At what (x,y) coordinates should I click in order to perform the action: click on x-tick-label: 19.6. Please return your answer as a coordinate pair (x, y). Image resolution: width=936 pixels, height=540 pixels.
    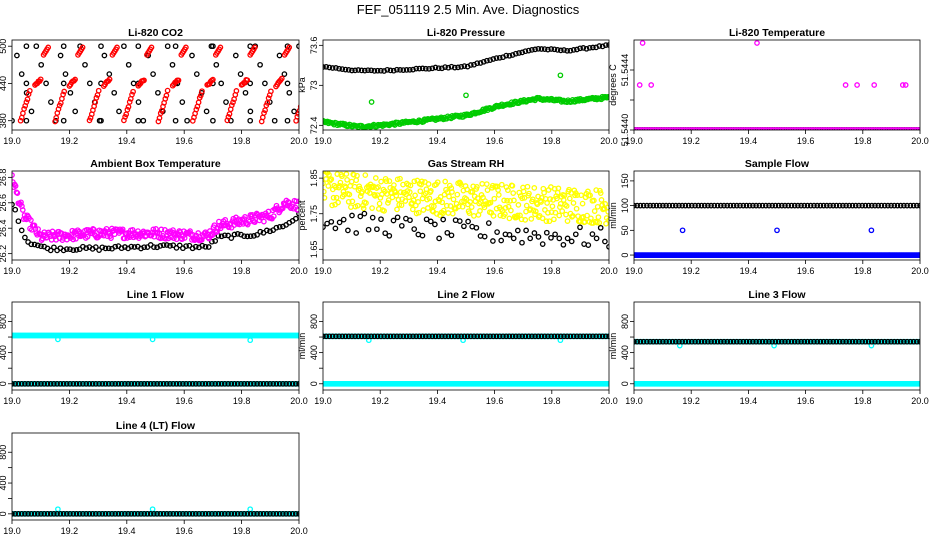
    Looking at the image, I should click on (495, 141).